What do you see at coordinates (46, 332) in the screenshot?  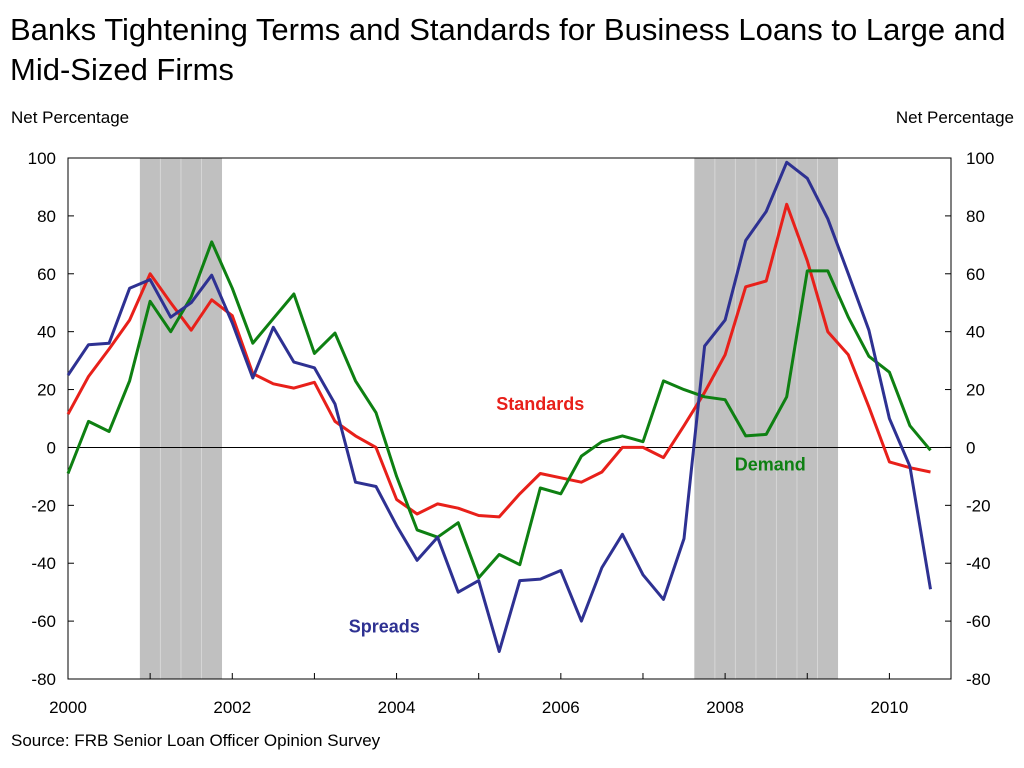 I see `y-tick-label-left: 40` at bounding box center [46, 332].